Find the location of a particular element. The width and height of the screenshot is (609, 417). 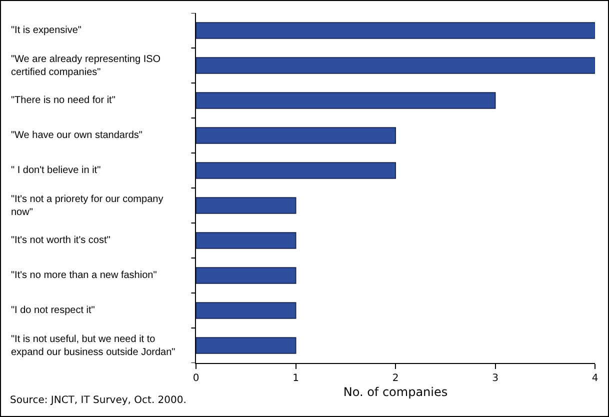

y-tick-label: "It is not useful, but we need it to expand our business outside Jordan" is located at coordinates (93, 346).